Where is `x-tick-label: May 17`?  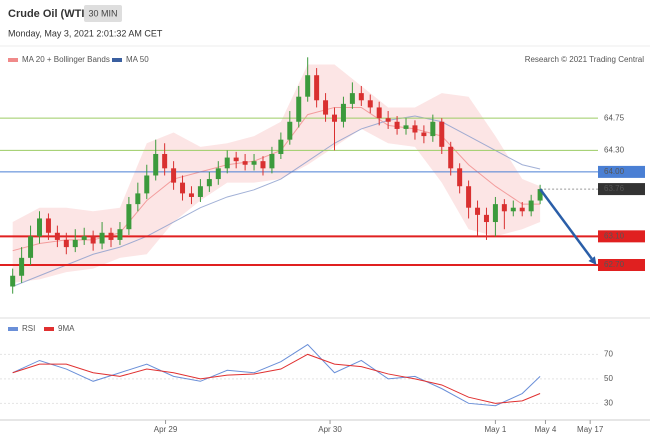 x-tick-label: May 17 is located at coordinates (590, 429).